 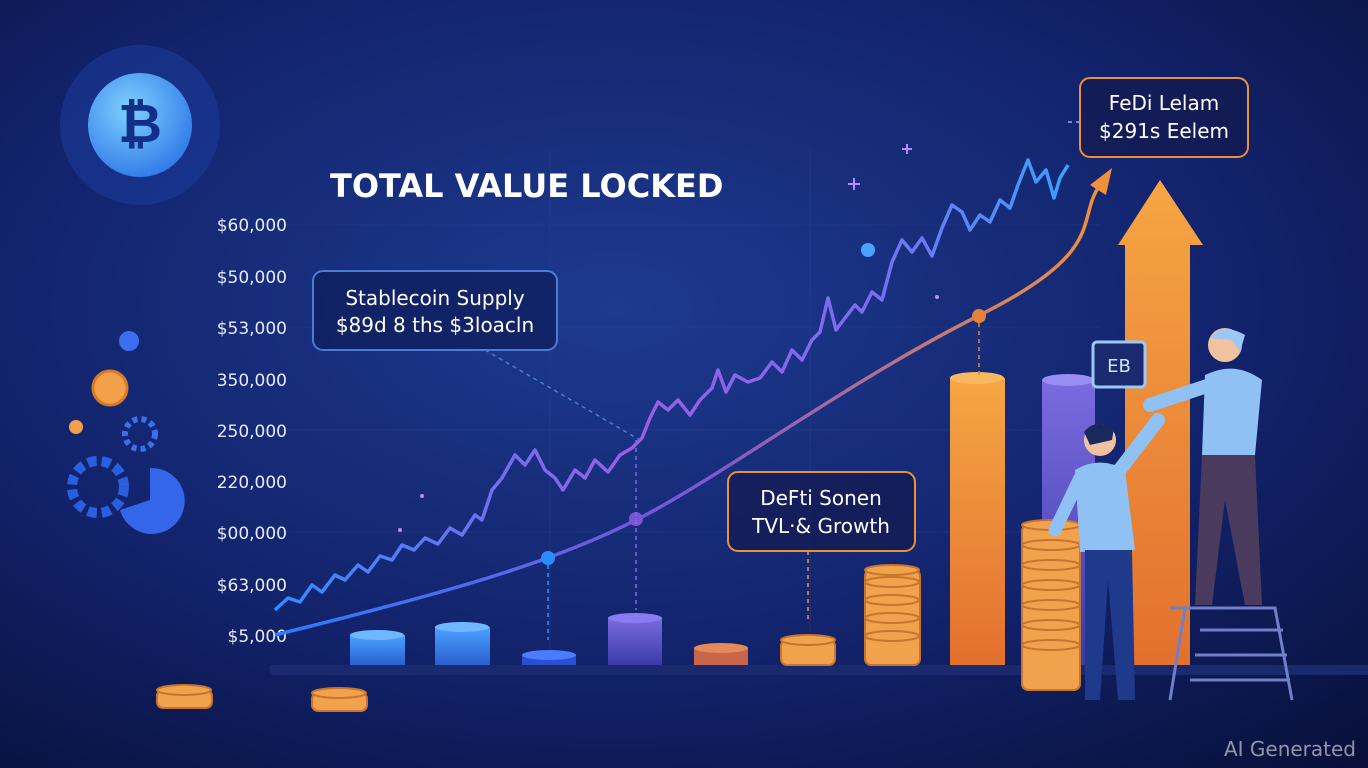 What do you see at coordinates (252, 329) in the screenshot?
I see `axis-label: $53,000` at bounding box center [252, 329].